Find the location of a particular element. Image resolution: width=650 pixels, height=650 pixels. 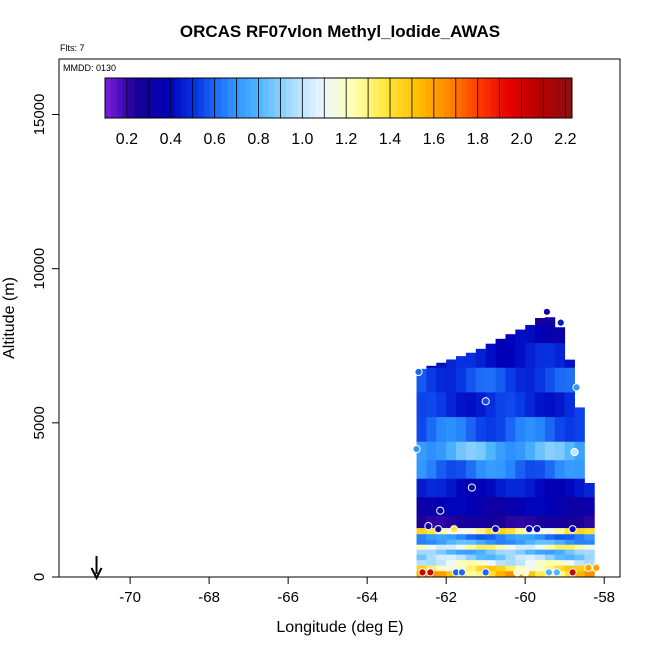

colorbar: 0.2 0.4 0.6 0.8 1.0 1.2 1.4 1.6 1.8 2.0 2.2 is located at coordinates (340, 112).